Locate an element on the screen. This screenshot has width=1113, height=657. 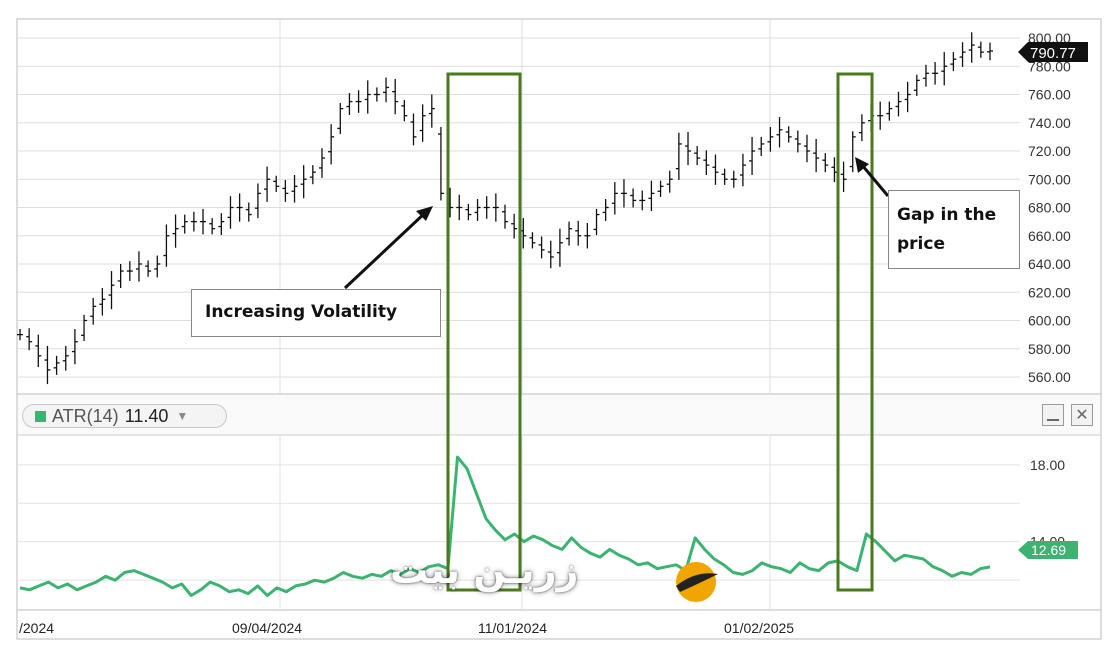
price-tick-label: 720.00 is located at coordinates (1049, 151).